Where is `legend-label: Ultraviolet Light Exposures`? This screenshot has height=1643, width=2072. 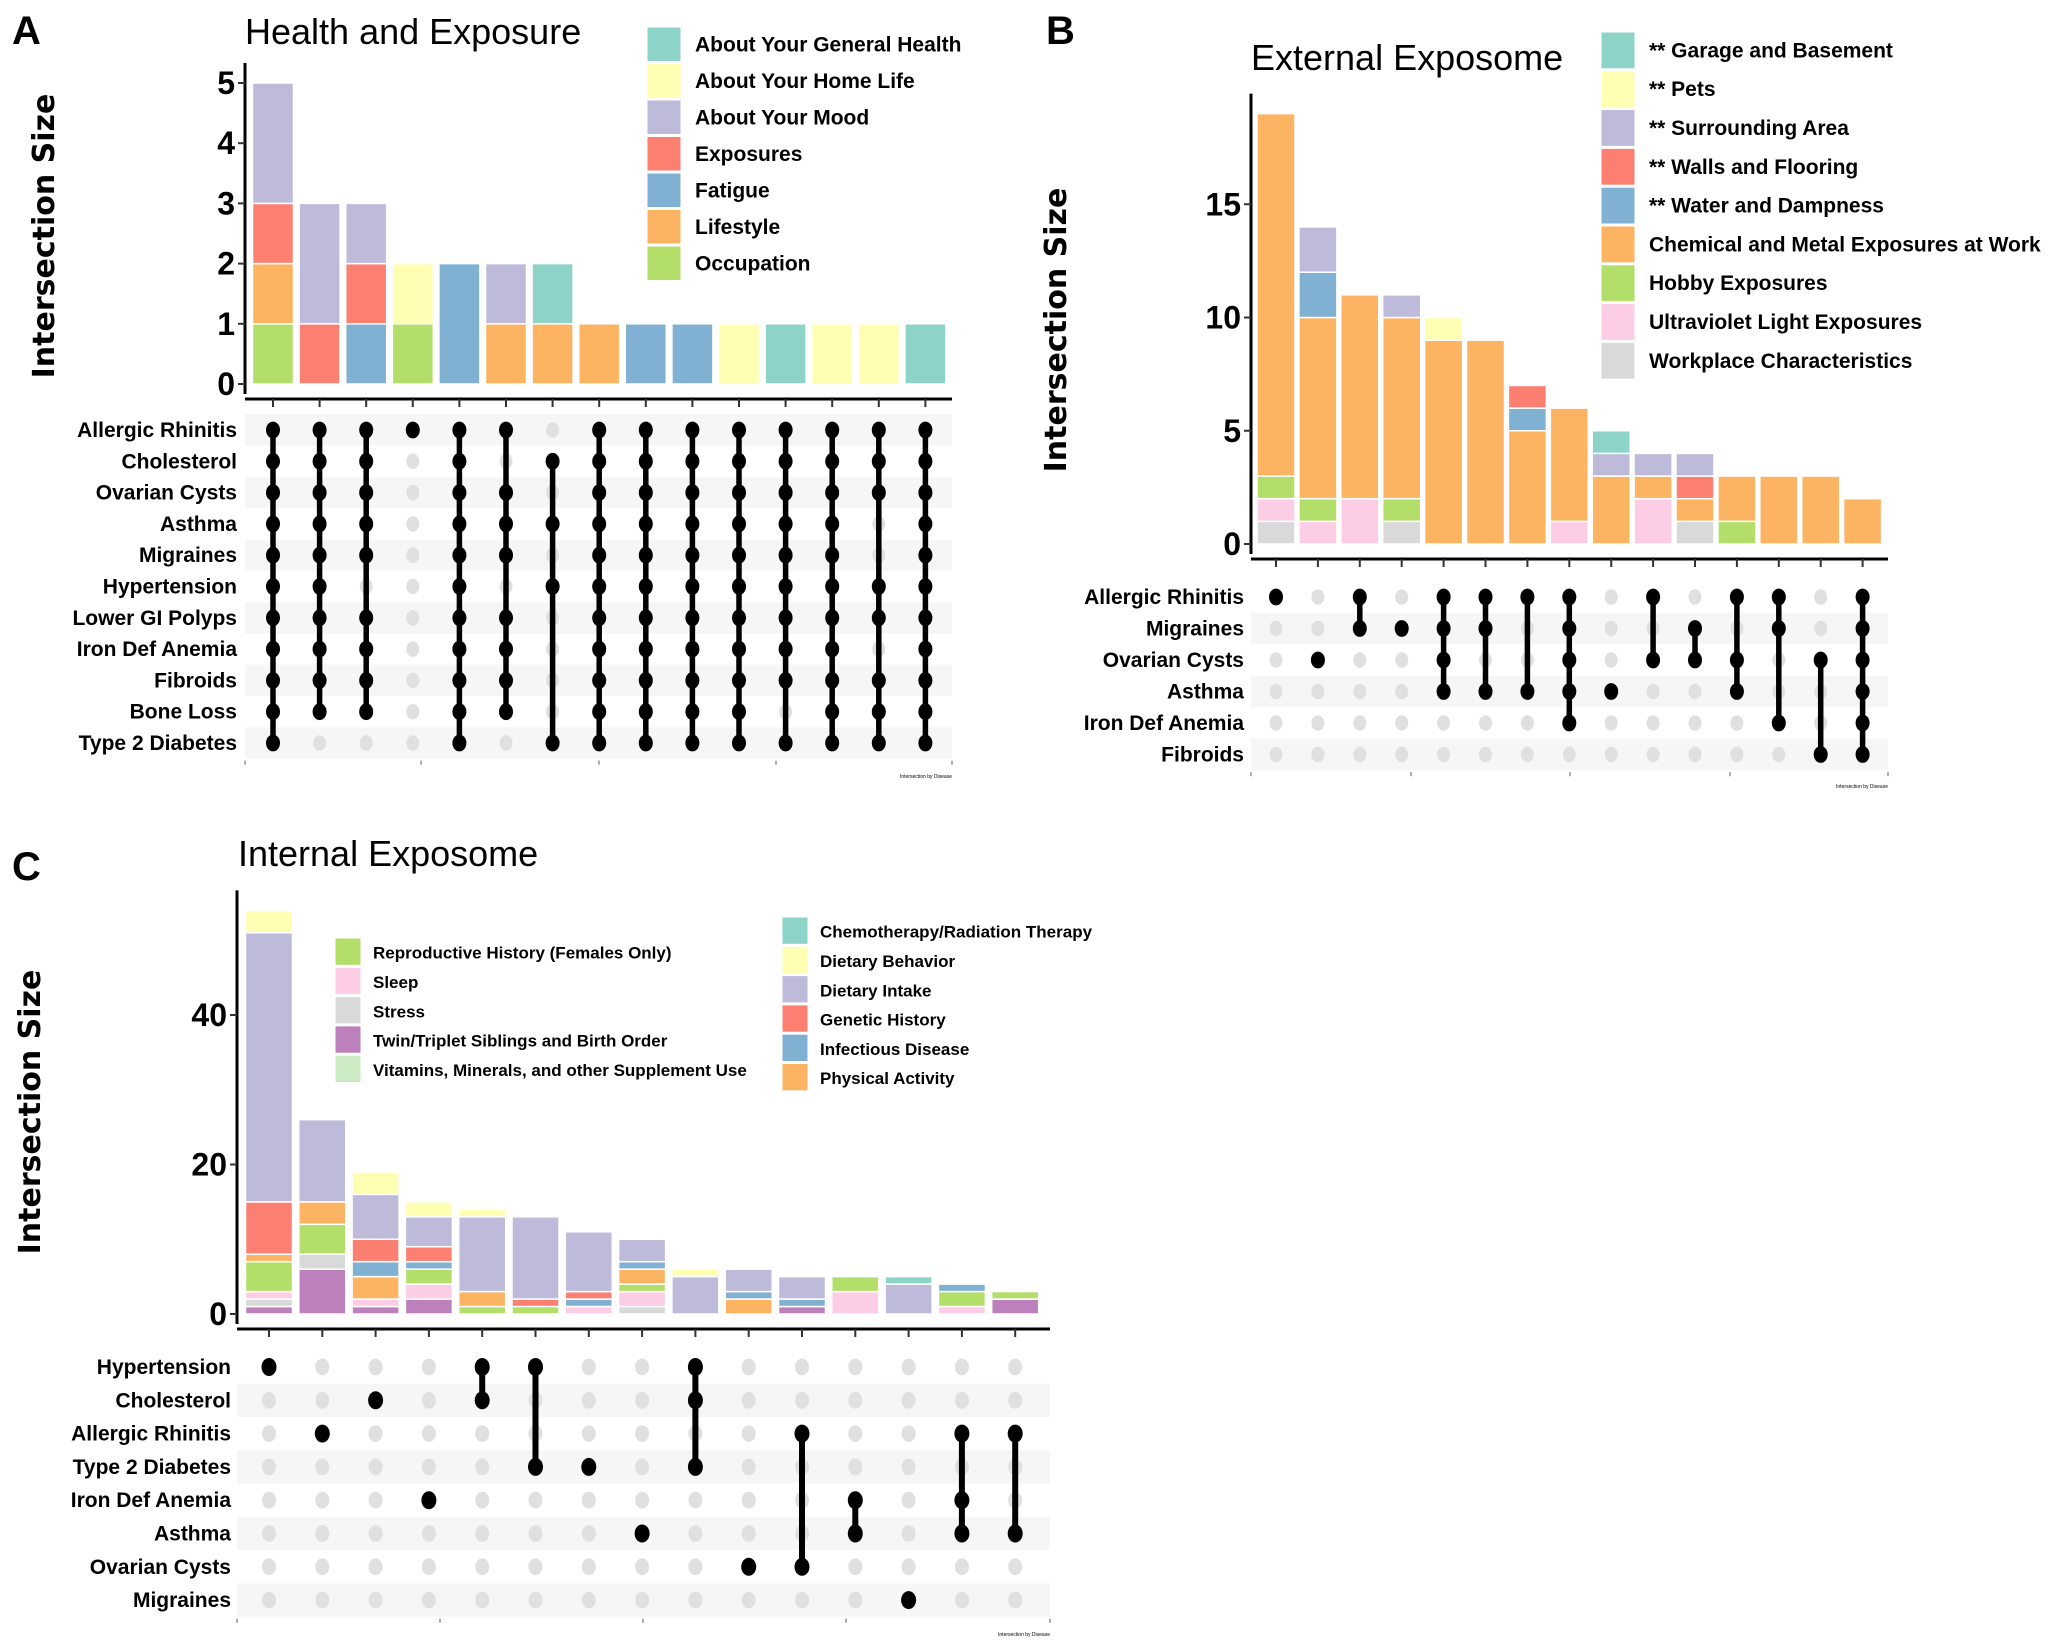 legend-label: Ultraviolet Light Exposures is located at coordinates (1785, 322).